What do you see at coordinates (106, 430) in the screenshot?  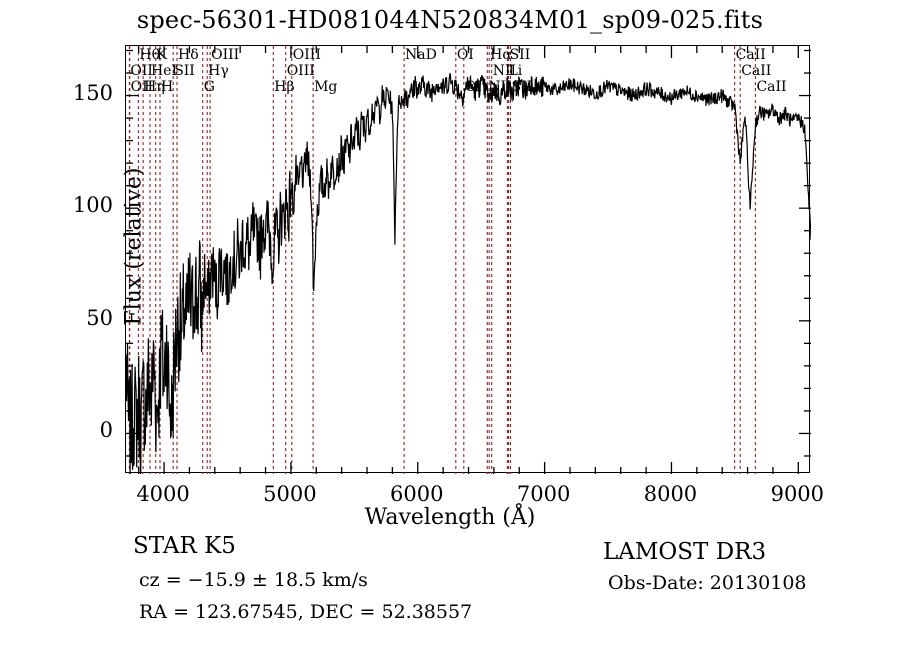 I see `y-tick-0: 0` at bounding box center [106, 430].